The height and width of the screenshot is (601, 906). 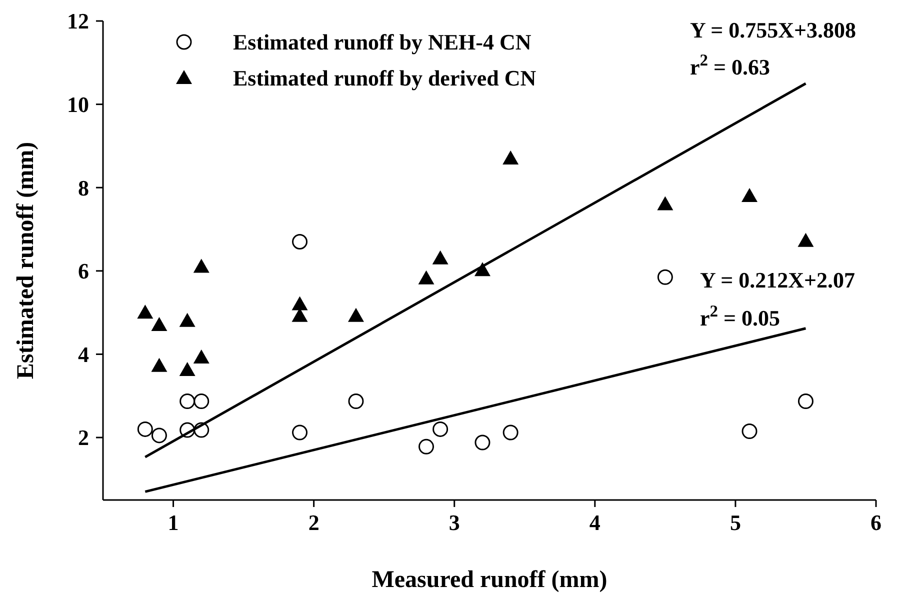 I want to click on legend-label: Estimated runoff by NEH-4 CN, so click(x=382, y=42).